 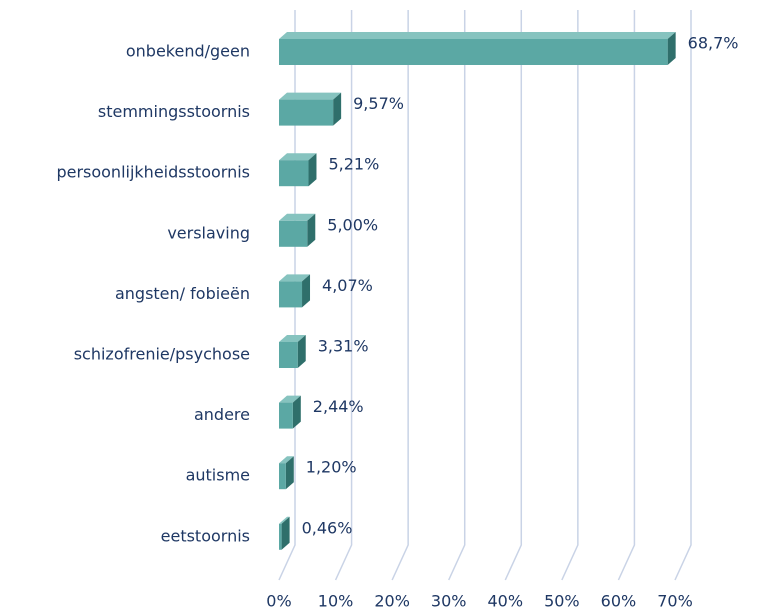 I want to click on value-label: 3,31%, so click(x=343, y=346).